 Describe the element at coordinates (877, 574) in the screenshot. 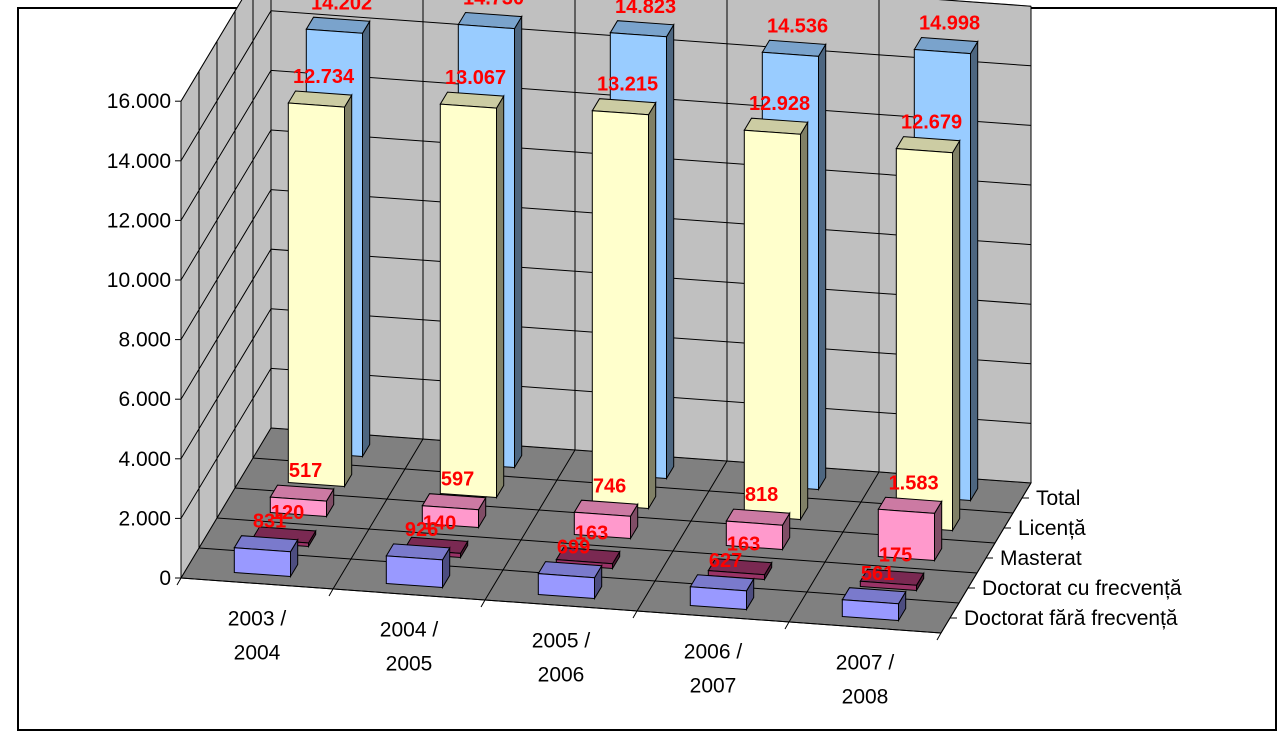

I see `data-label-doctorat-fara-frecventa-5: 561` at that location.